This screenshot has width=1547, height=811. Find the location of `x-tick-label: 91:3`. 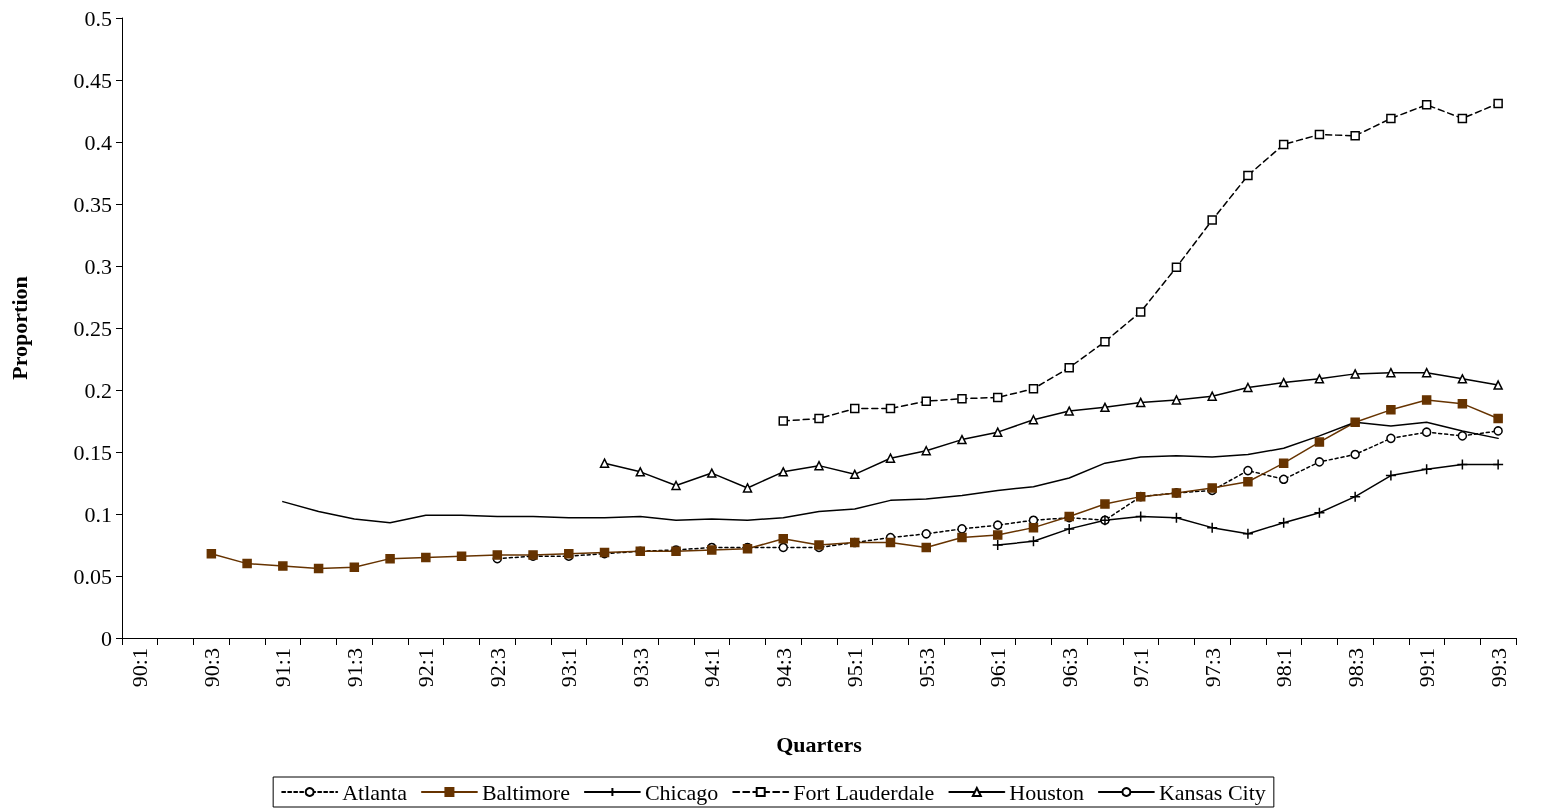

x-tick-label: 91:3 is located at coordinates (354, 668).